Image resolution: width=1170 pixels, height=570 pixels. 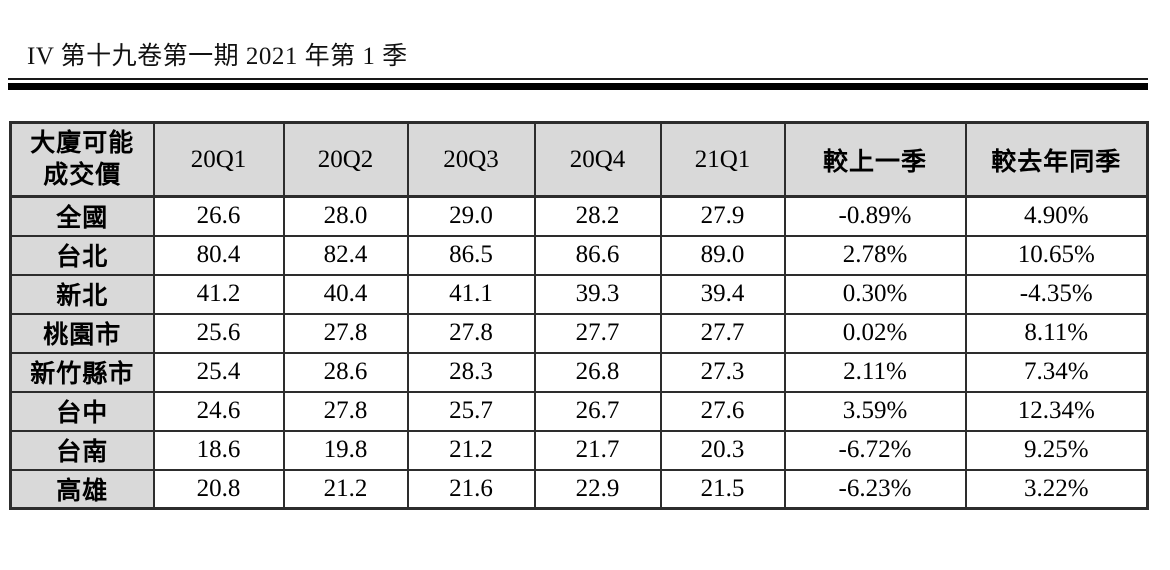 What do you see at coordinates (217, 56) in the screenshot?
I see `page-title: IV 第十九卷第一期 2021 年第 1 季` at bounding box center [217, 56].